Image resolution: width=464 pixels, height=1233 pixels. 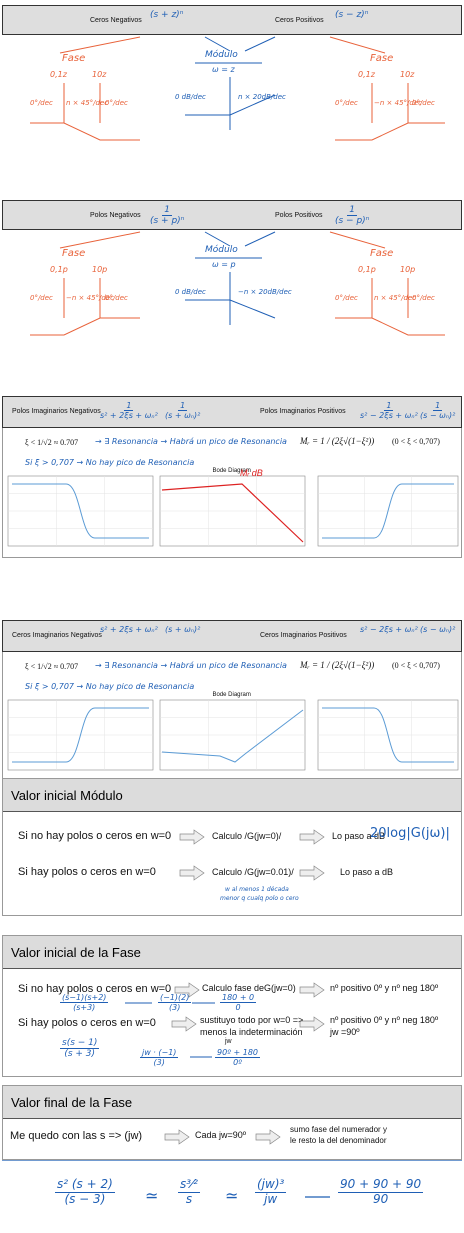 I want to click on phase-curve, so click(x=388, y=511).